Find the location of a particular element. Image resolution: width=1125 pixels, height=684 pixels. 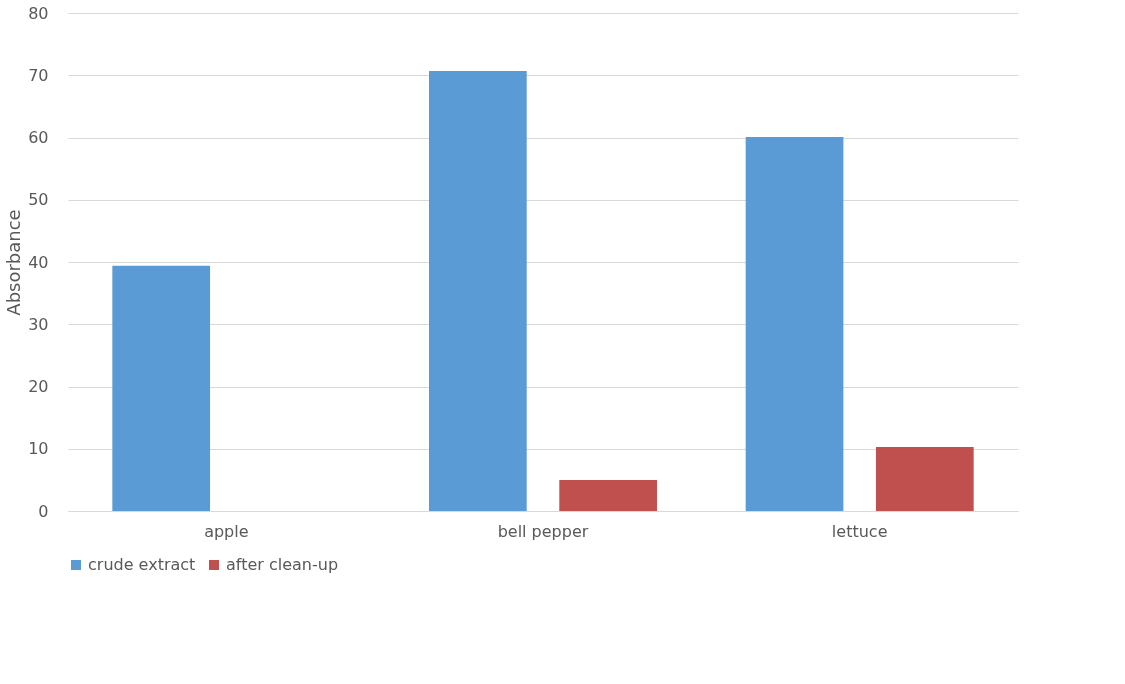

y-tick-label: 80 is located at coordinates (38, 13).